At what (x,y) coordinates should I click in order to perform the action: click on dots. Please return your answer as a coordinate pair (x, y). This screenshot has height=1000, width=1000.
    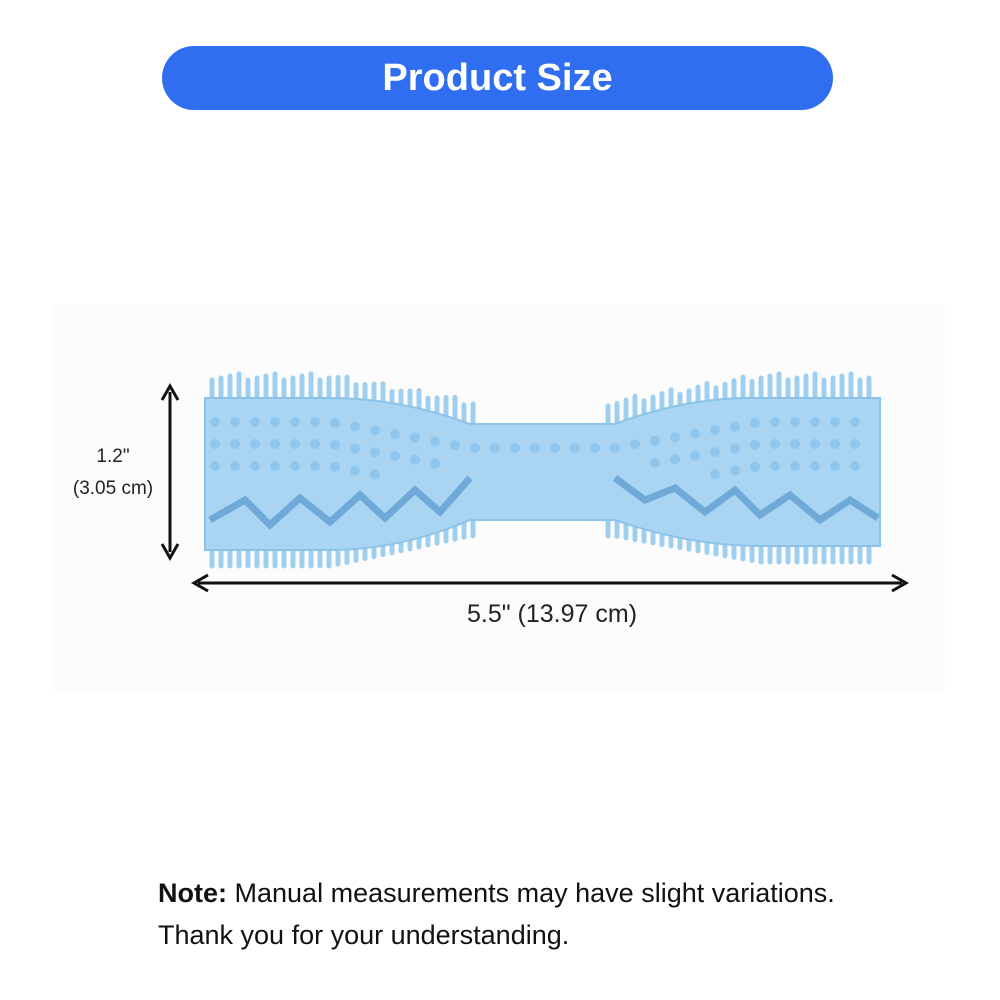
    Looking at the image, I should click on (535, 448).